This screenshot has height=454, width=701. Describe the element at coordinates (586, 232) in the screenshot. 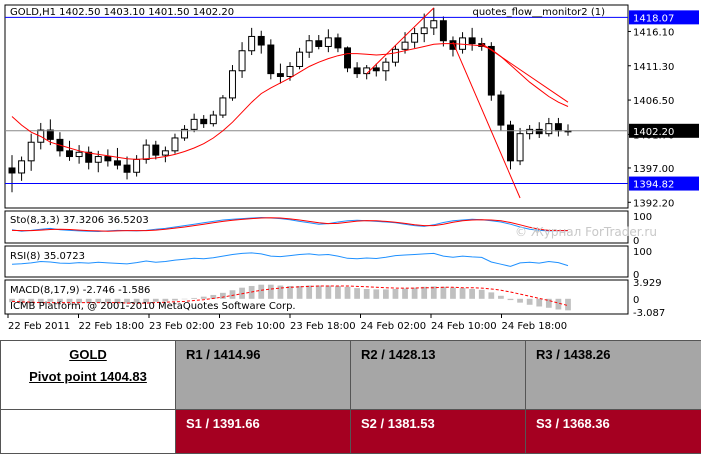

I see `watermark-text: © Журнал ForTrader.ru` at that location.